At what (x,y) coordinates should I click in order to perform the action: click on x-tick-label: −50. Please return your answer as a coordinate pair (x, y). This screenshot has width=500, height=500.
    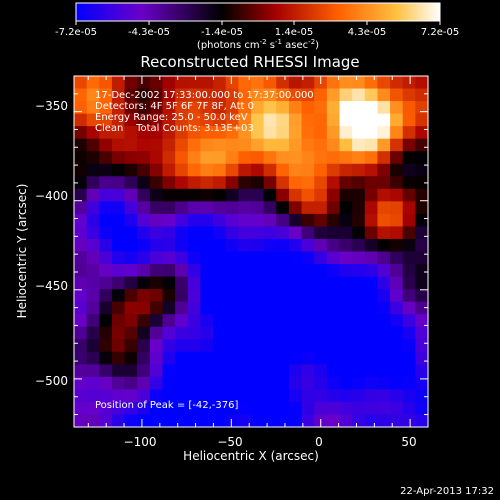
    Looking at the image, I should click on (229, 442).